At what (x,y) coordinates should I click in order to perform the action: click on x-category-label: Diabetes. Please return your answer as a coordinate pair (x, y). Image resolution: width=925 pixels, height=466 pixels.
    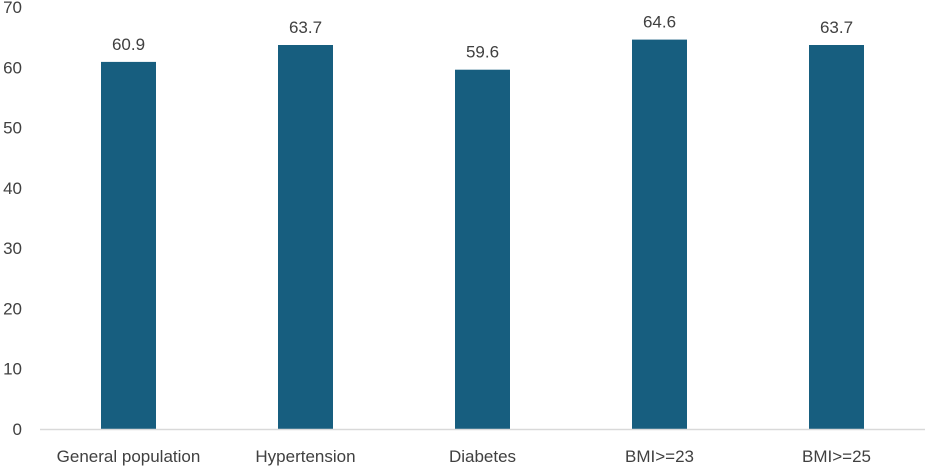
    Looking at the image, I should click on (482, 456).